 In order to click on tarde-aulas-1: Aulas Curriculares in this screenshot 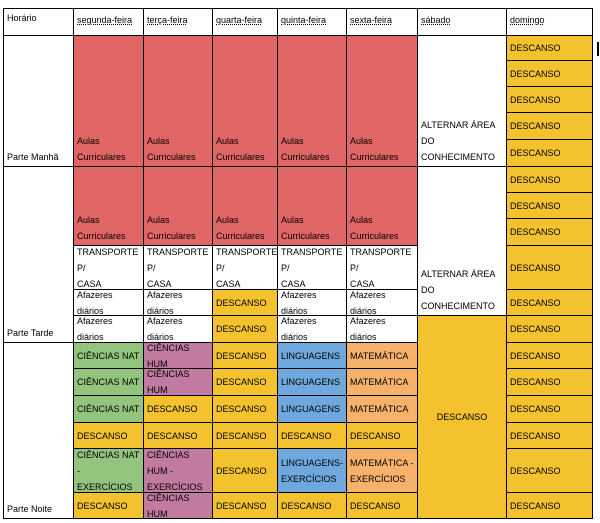, I will do `click(178, 206)`.